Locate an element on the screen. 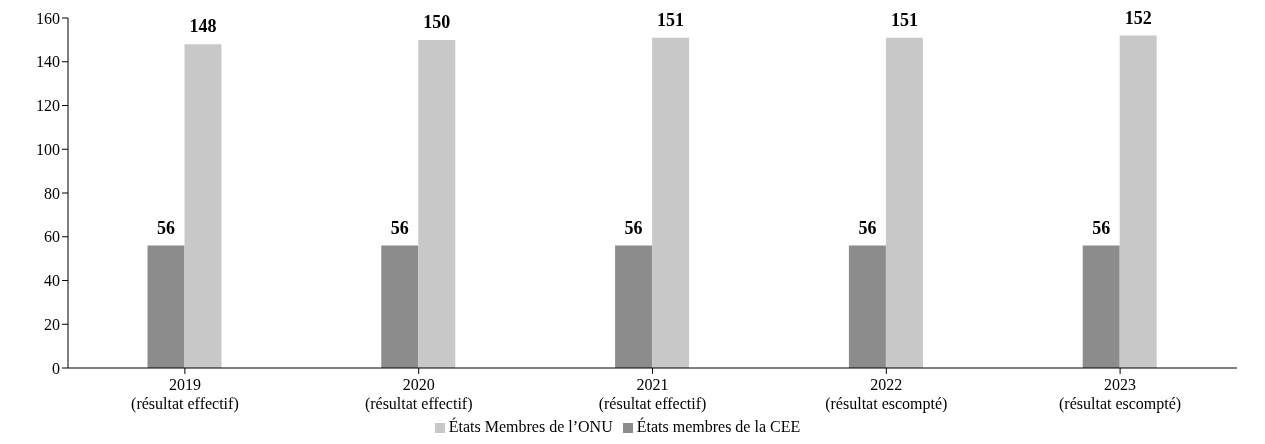  data-label: 150 is located at coordinates (437, 21).